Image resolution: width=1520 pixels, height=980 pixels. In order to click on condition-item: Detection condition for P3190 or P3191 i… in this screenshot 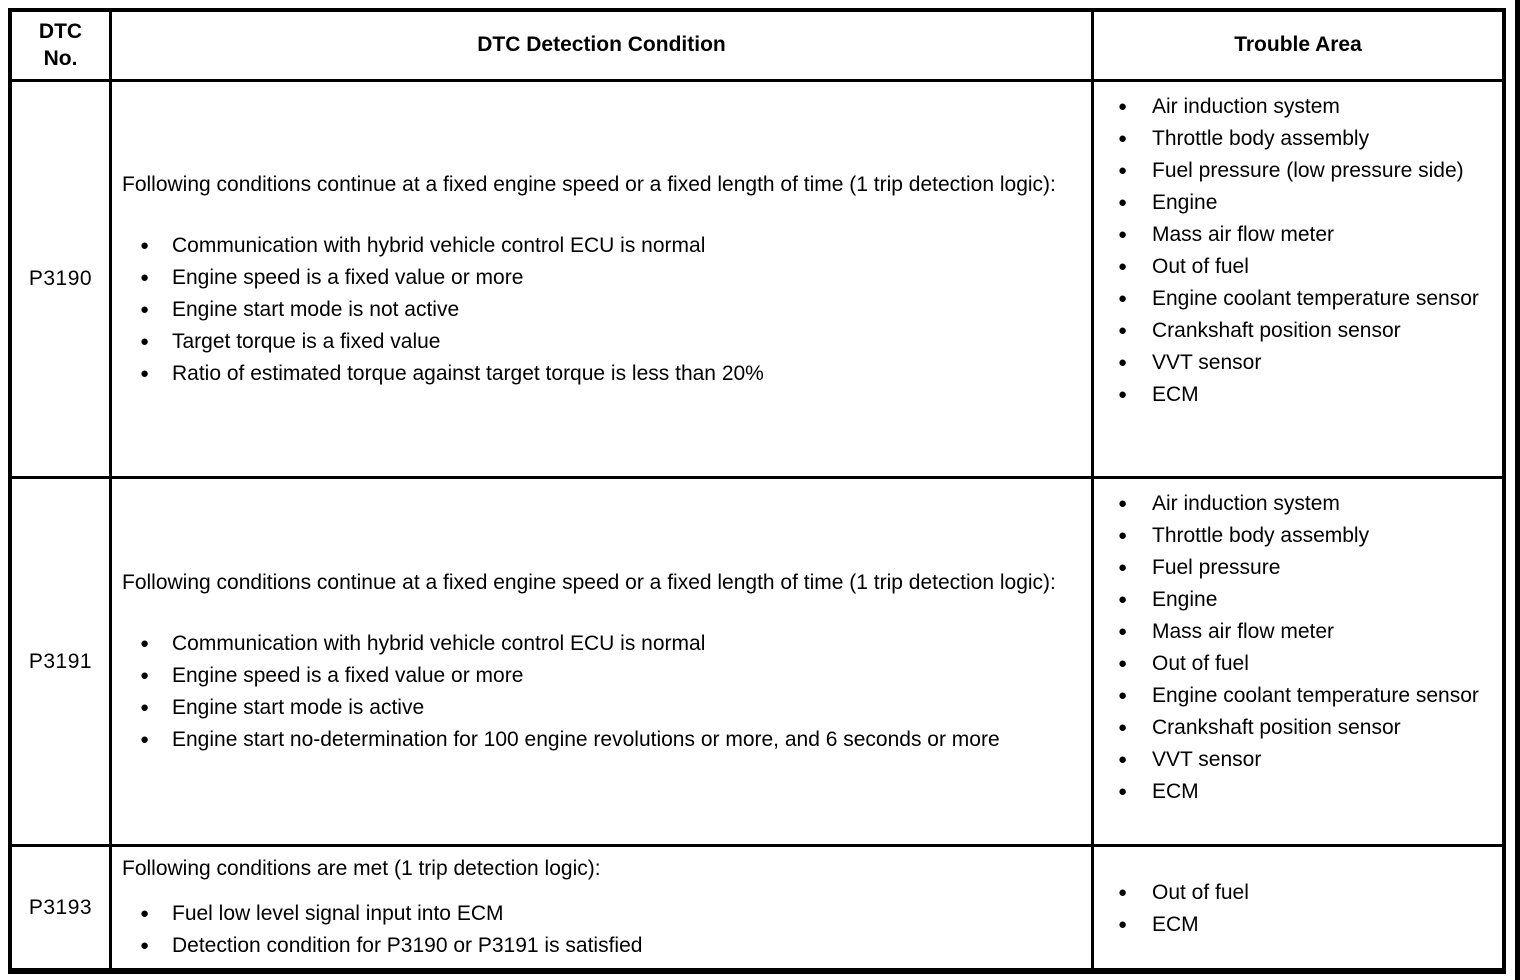, I will do `click(599, 946)`.